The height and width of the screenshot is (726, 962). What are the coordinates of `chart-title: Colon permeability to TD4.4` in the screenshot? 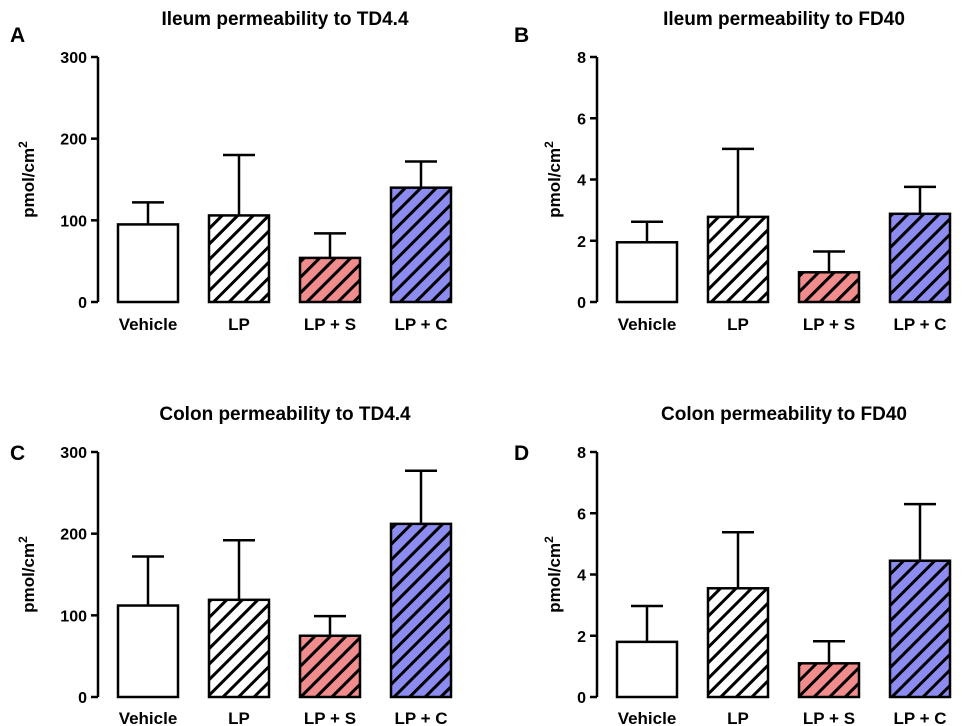 It's located at (285, 414).